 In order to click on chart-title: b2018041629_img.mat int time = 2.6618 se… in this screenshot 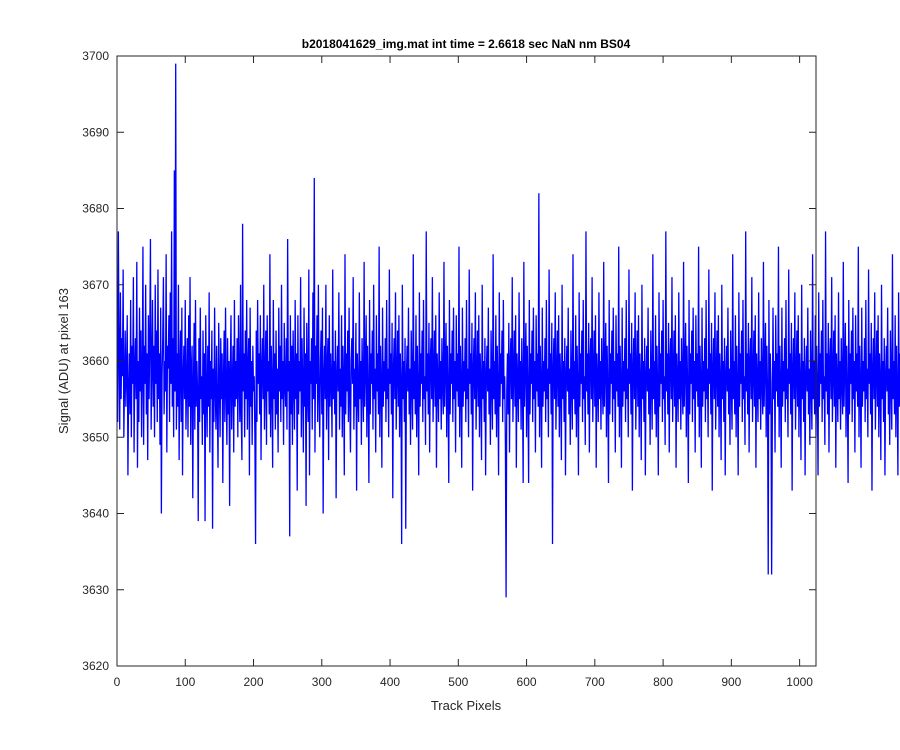, I will do `click(466, 44)`.